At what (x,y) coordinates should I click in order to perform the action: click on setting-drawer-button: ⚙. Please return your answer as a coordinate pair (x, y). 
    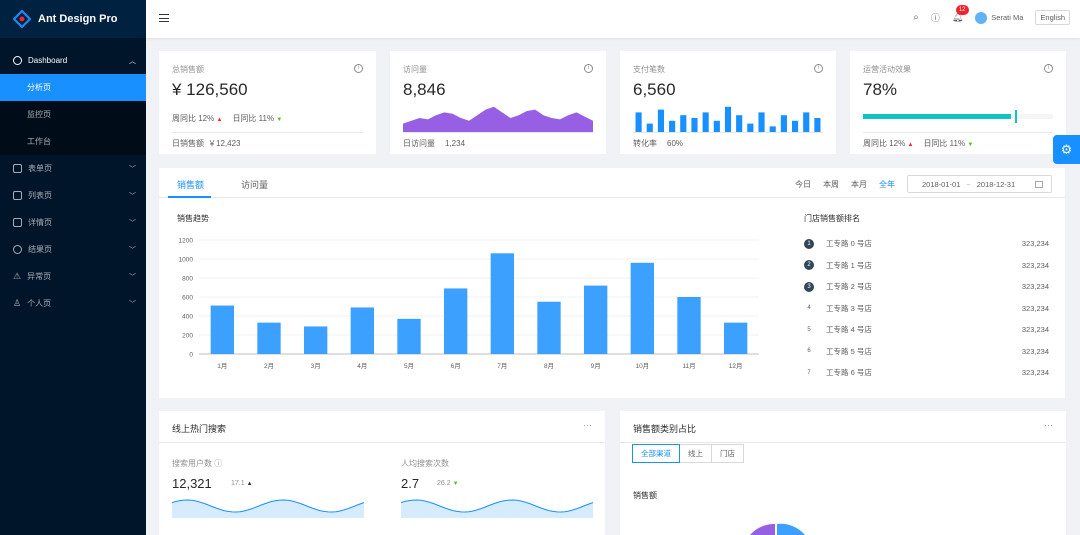
    Looking at the image, I should click on (1066, 149).